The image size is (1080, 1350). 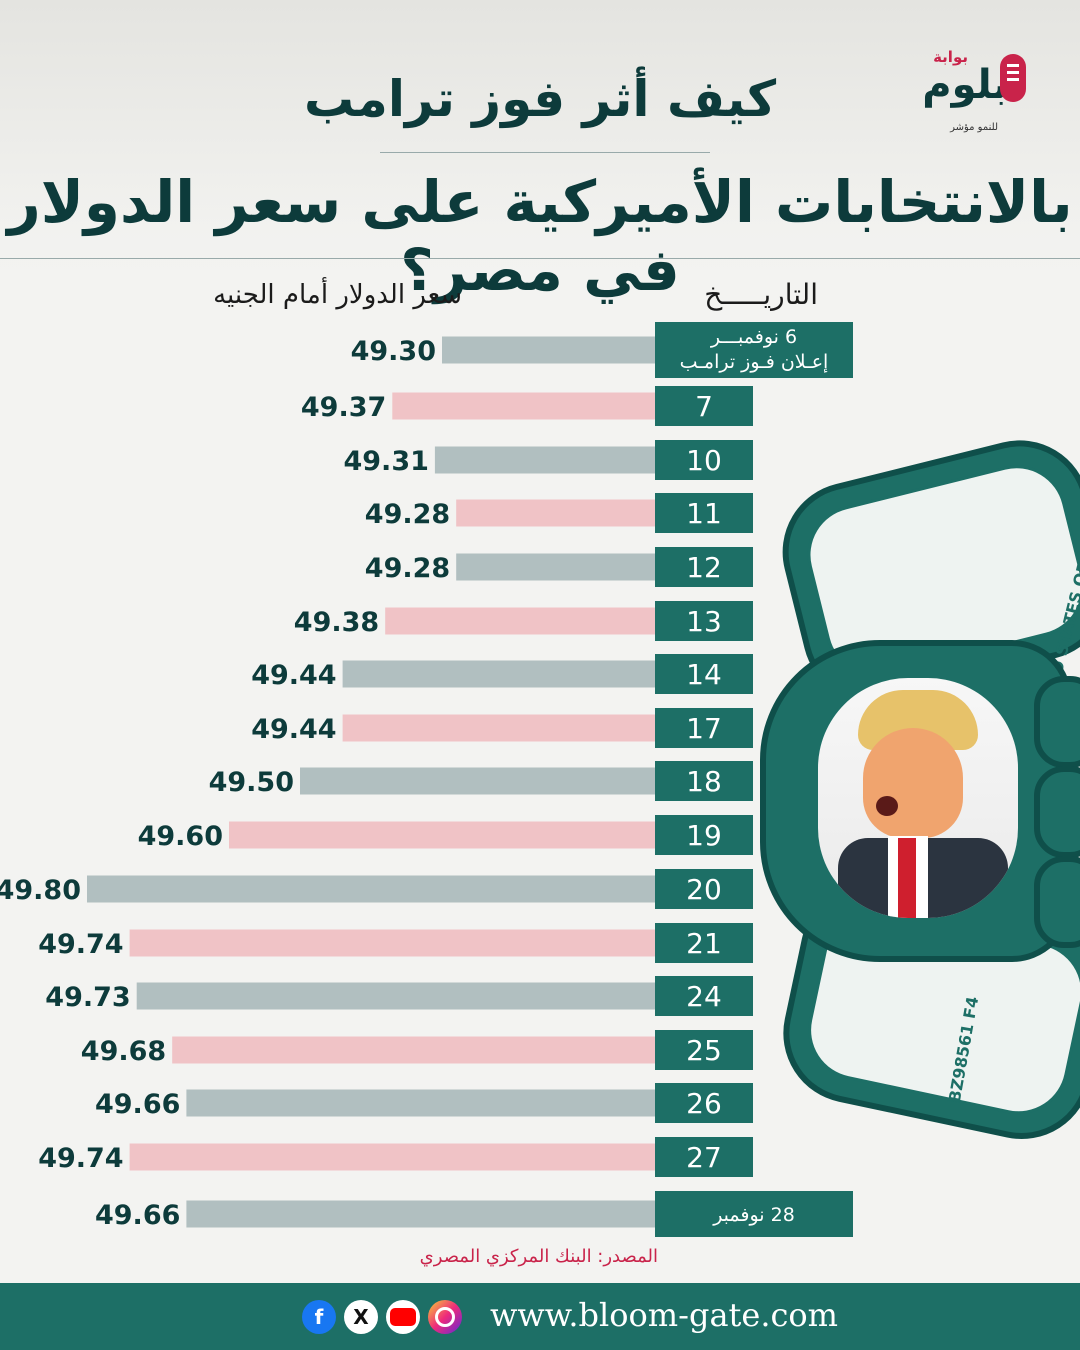 I want to click on date-label-4: 12, so click(x=704, y=567).